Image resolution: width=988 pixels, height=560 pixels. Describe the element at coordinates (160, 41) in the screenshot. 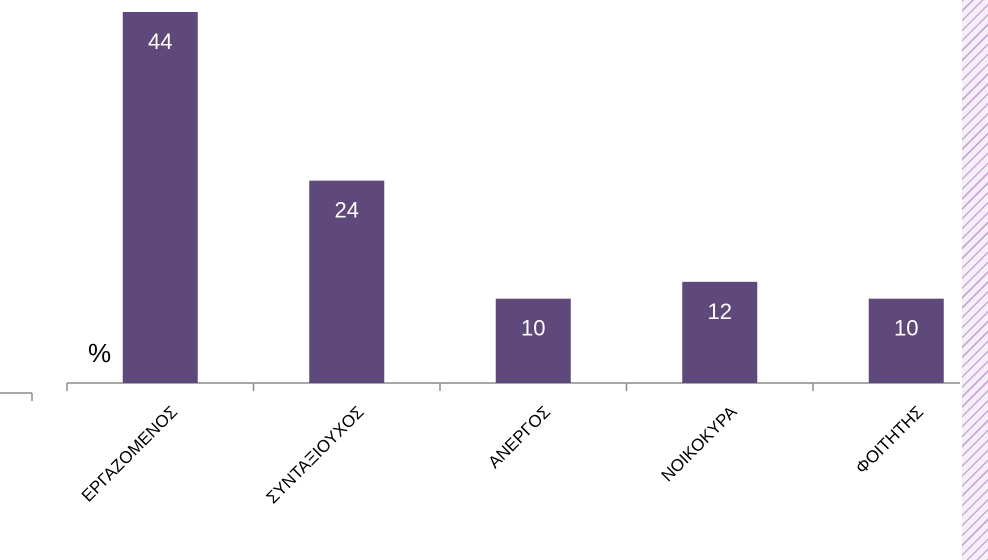

I see `data-label: 44` at that location.